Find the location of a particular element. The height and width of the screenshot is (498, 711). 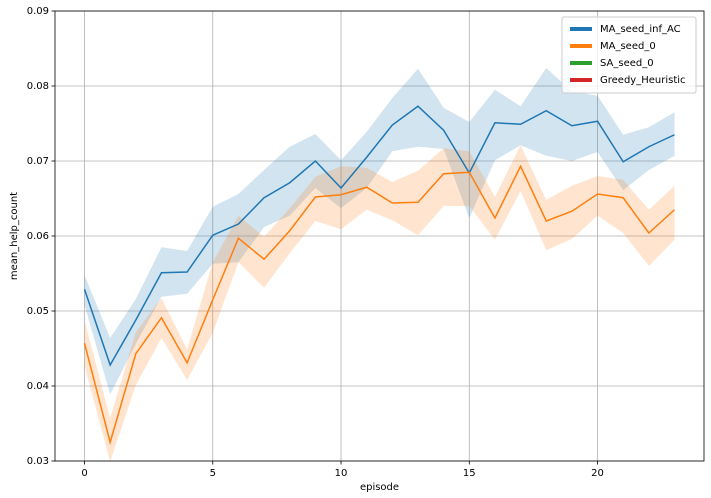

x-tick-label: 10 is located at coordinates (341, 473).